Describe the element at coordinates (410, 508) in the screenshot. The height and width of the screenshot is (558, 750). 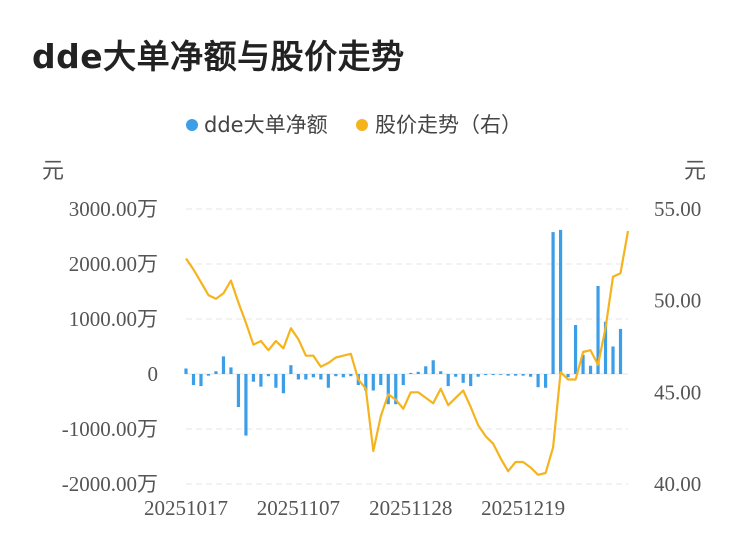
I see `x-tick-label: 20251128` at that location.